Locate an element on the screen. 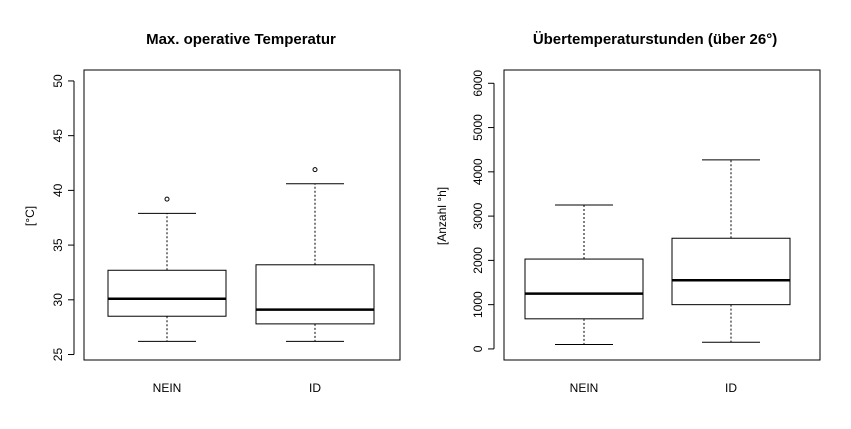  y-axis: 25 30 35 40 45 50 is located at coordinates (63, 218).